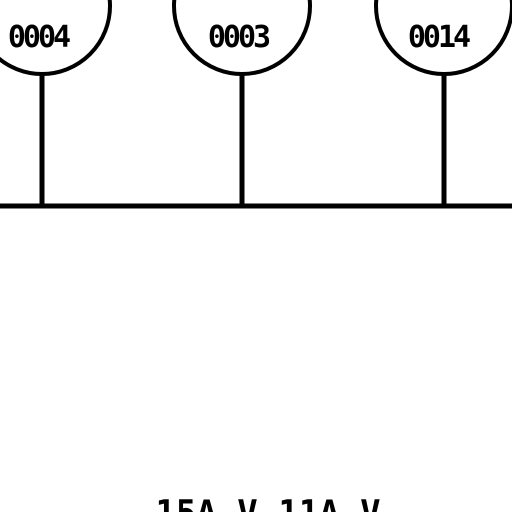  I want to click on node-label-0003: 0003, so click(239, 37).